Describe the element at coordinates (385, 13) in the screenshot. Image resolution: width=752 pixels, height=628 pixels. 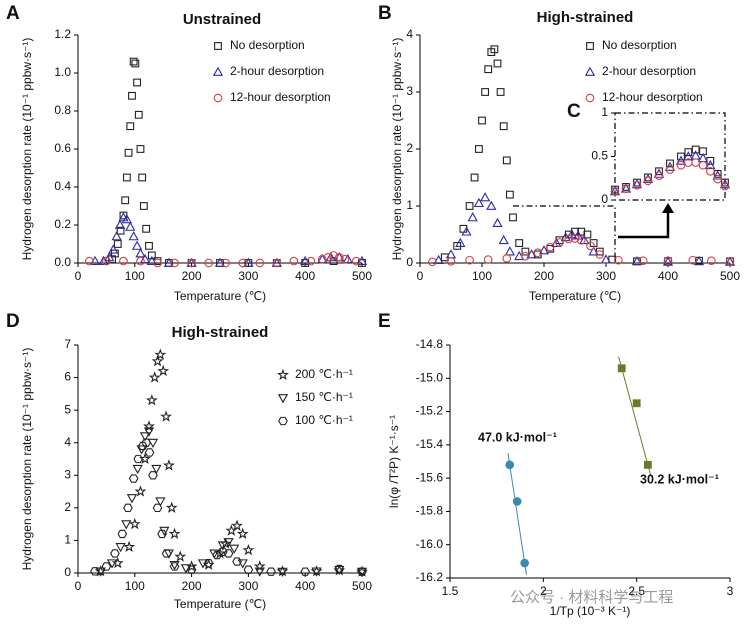
I see `panel-letter: B` at that location.